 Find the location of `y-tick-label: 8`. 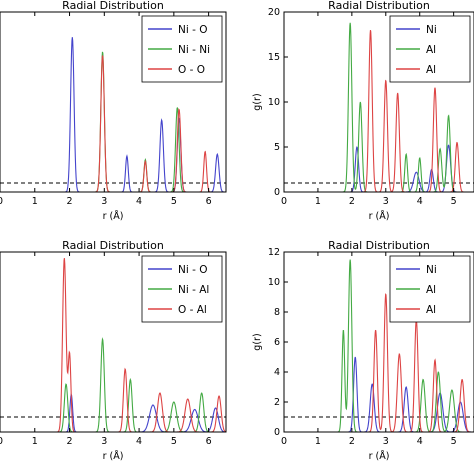

y-tick-label: 8 is located at coordinates (277, 312).